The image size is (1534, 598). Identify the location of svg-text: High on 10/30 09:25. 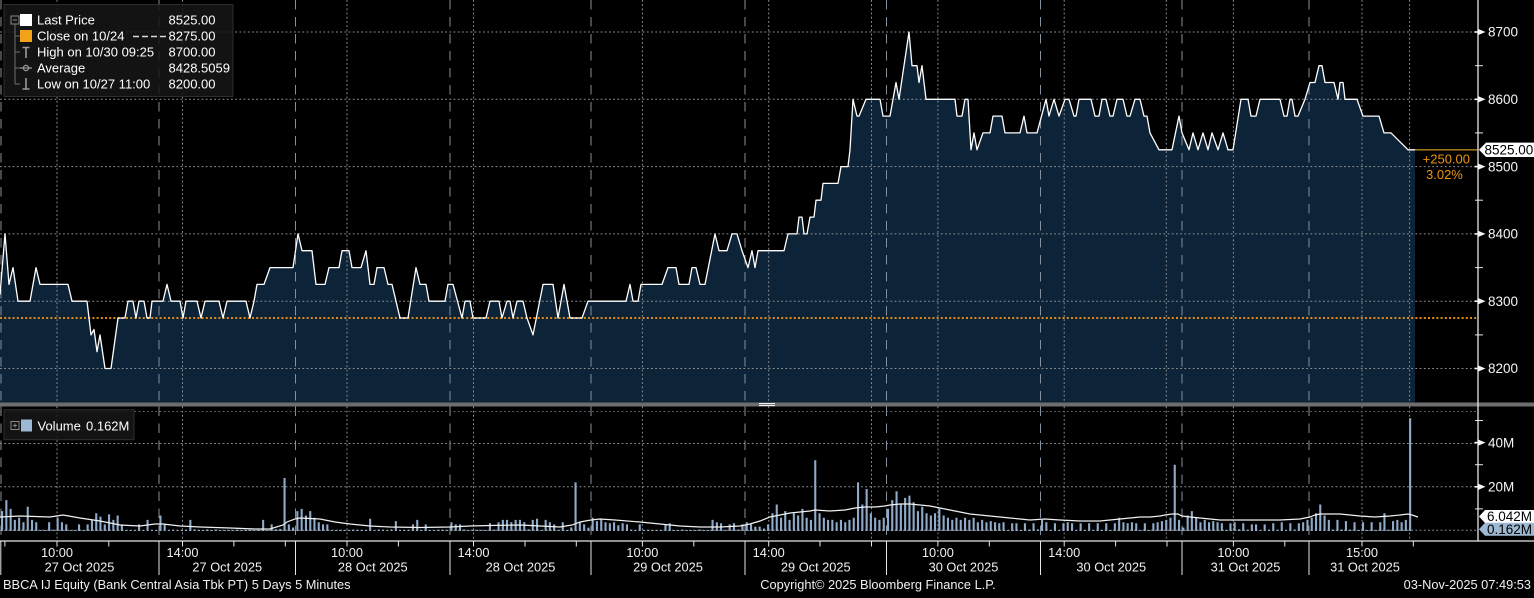
(95, 52).